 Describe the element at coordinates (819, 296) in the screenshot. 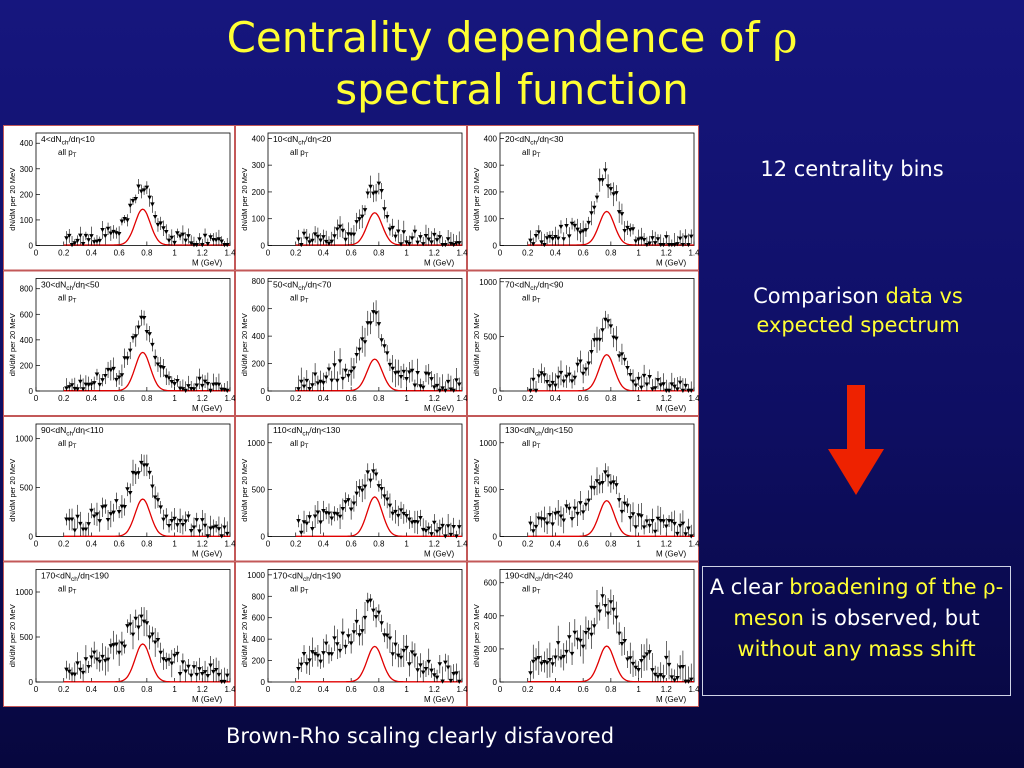

I see `comparison-prefix: Comparison` at that location.